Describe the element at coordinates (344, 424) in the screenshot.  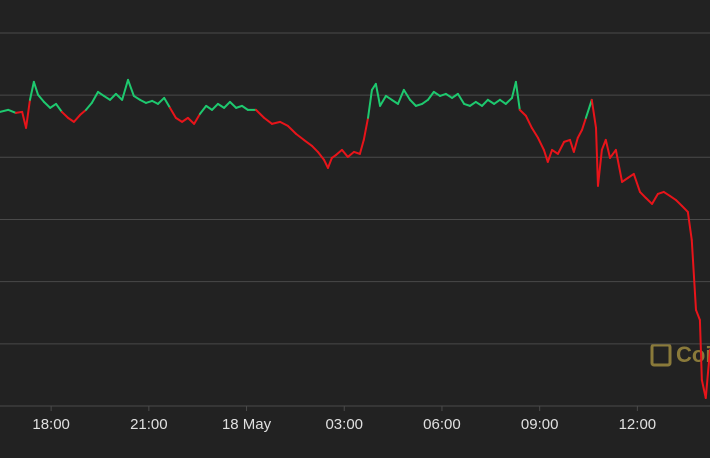
I see `x-tick-label: 03:00` at that location.